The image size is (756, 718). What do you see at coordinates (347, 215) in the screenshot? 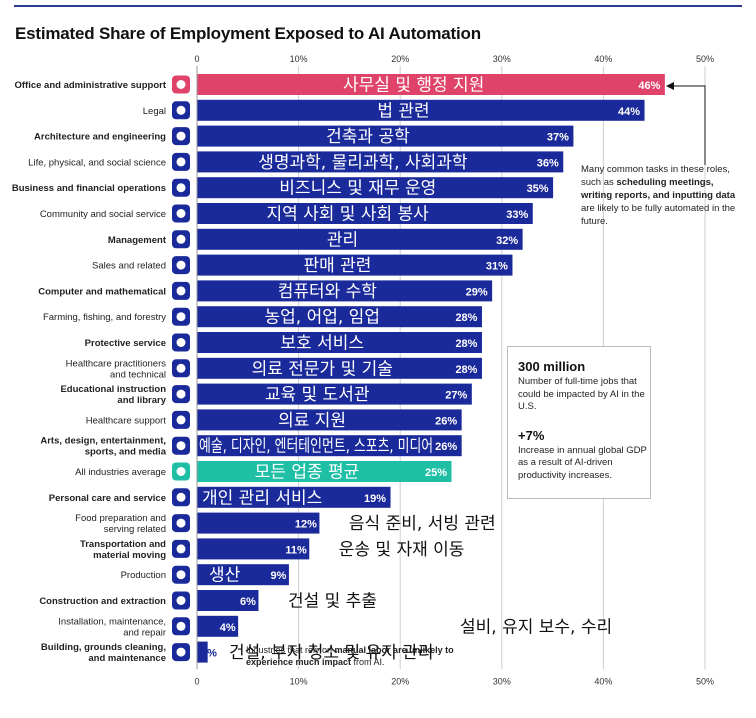
I see `korean-overlay-label: 지역 사회 및 사회 봉사` at bounding box center [347, 215].